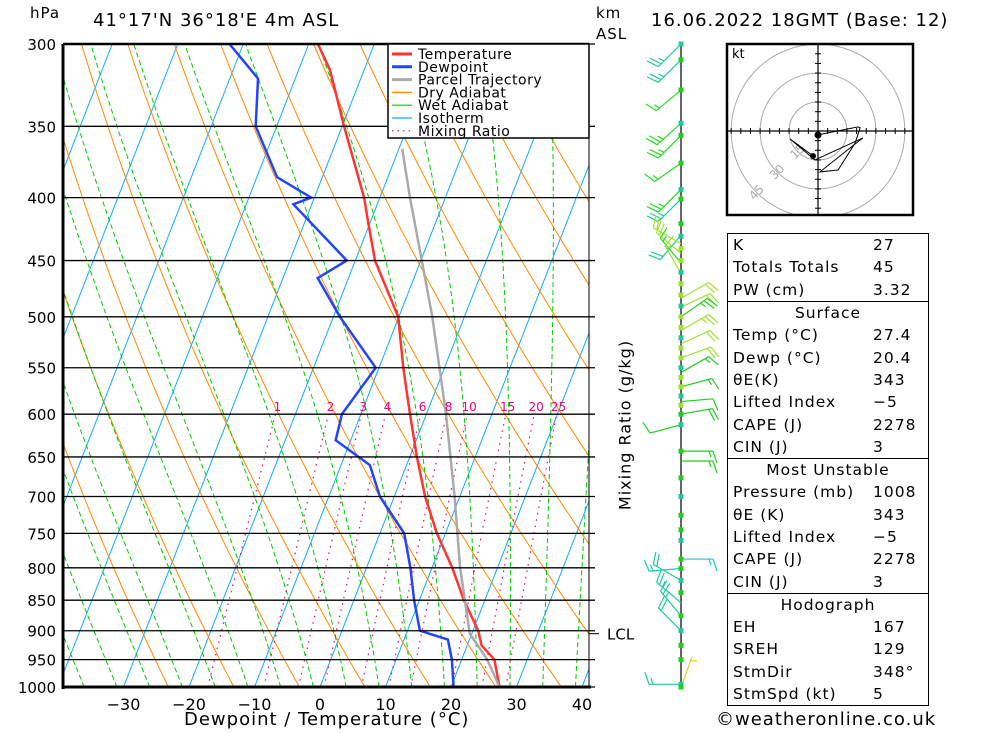 The image size is (1000, 733). What do you see at coordinates (884, 267) in the screenshot?
I see `stats-value: 45` at bounding box center [884, 267].